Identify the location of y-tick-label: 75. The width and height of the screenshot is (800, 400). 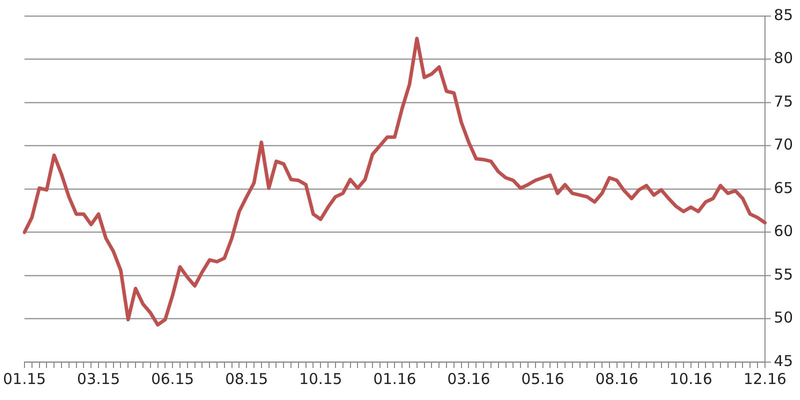
(784, 101).